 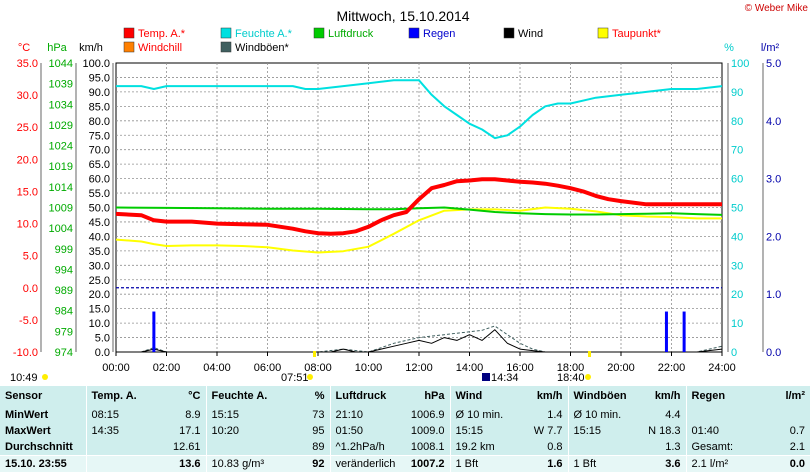 What do you see at coordinates (737, 180) in the screenshot?
I see `y-tick-label: 60` at bounding box center [737, 180].